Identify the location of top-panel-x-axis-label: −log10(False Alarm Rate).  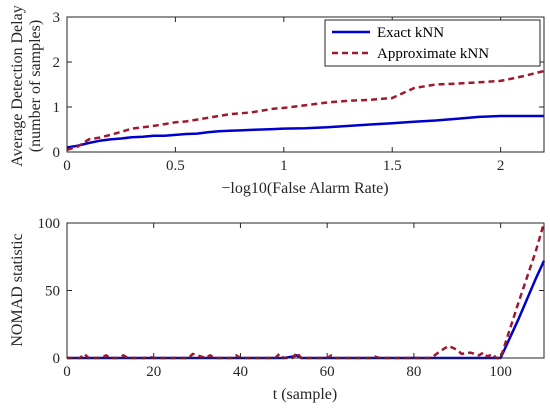
(304, 188).